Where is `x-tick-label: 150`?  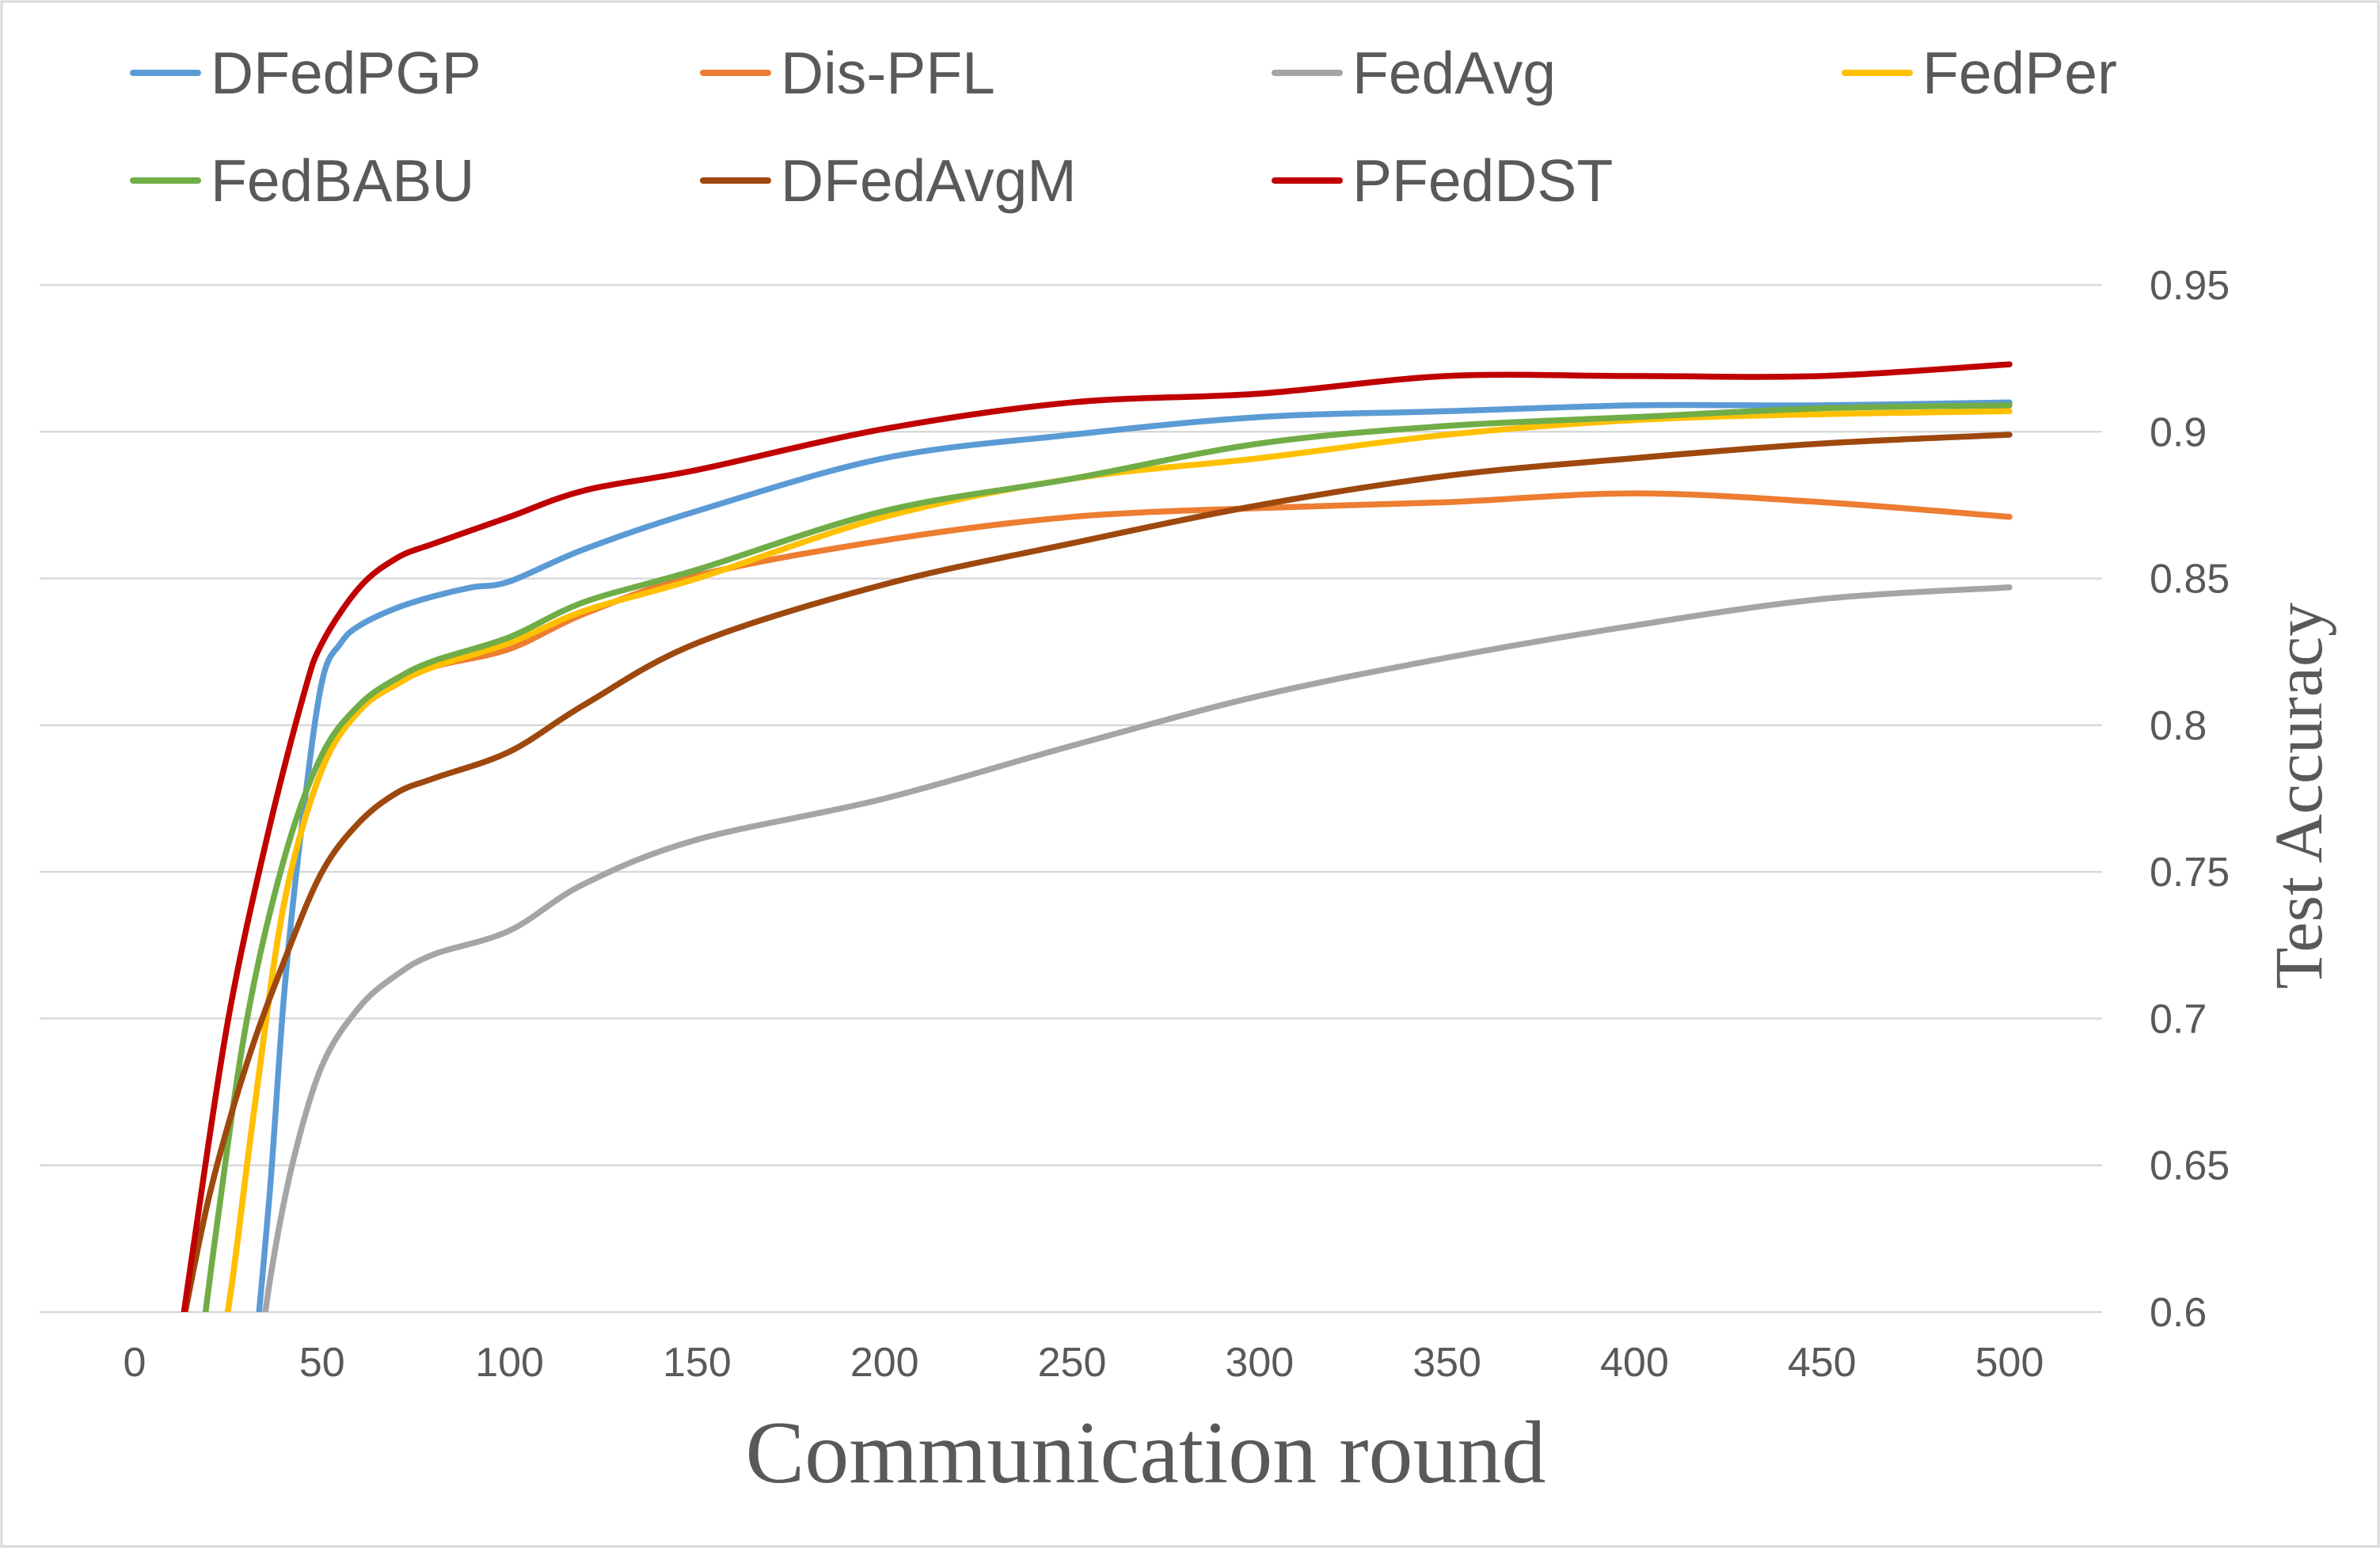 x-tick-label: 150 is located at coordinates (697, 1363).